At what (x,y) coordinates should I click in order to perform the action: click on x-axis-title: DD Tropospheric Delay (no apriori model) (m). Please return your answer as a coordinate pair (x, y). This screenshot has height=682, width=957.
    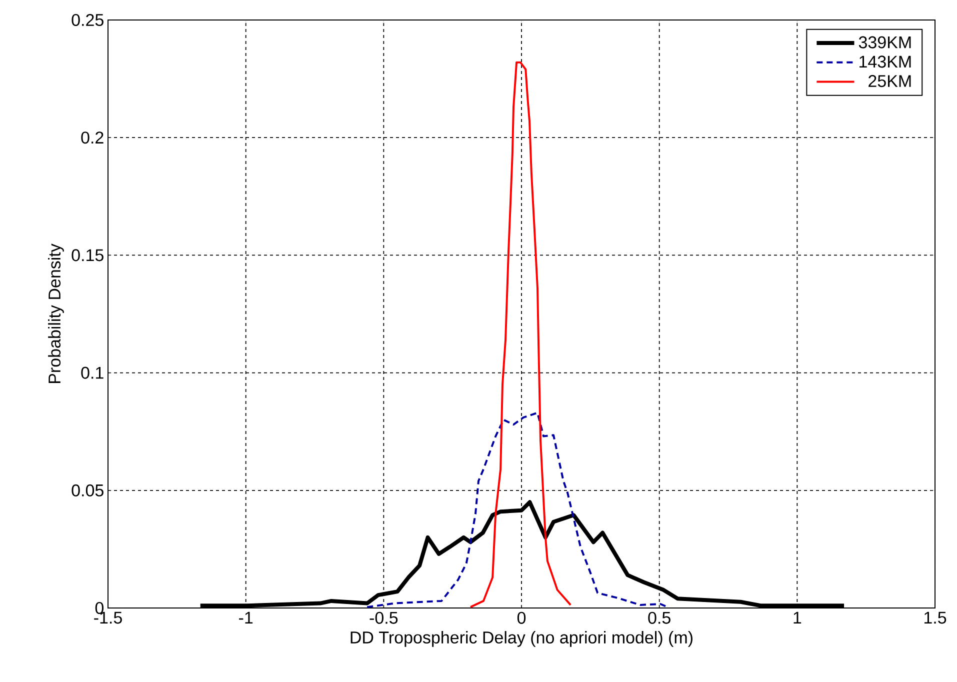
    Looking at the image, I should click on (521, 639).